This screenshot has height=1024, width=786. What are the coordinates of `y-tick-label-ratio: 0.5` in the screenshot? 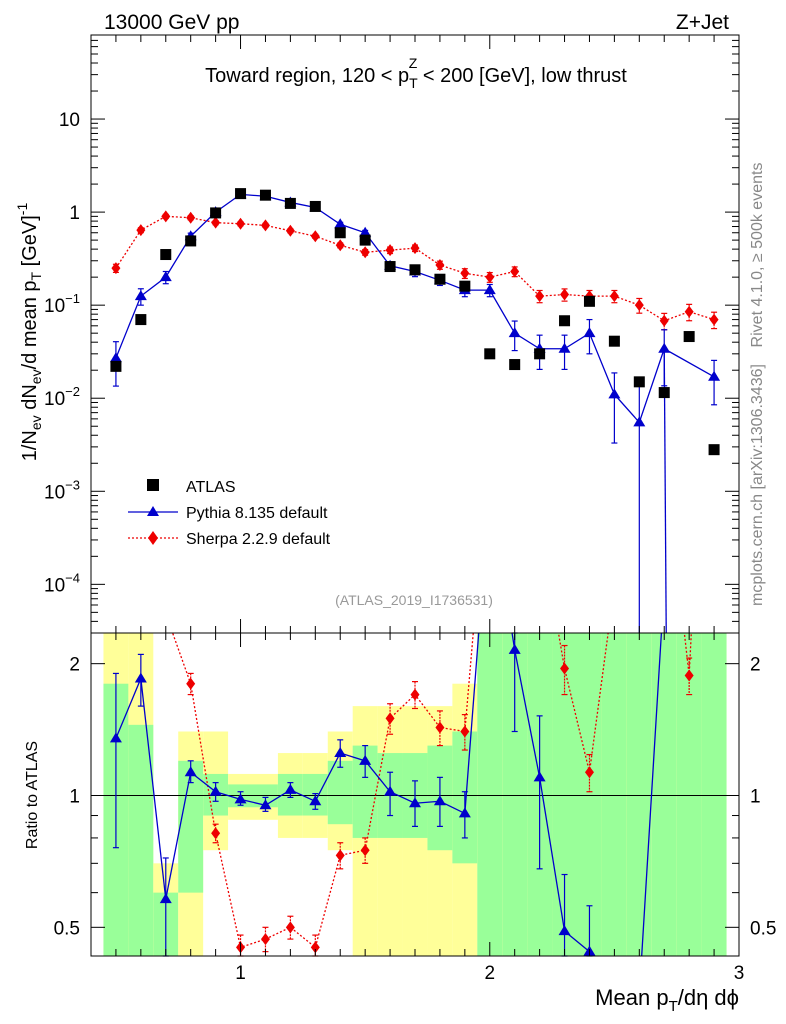 It's located at (67, 928).